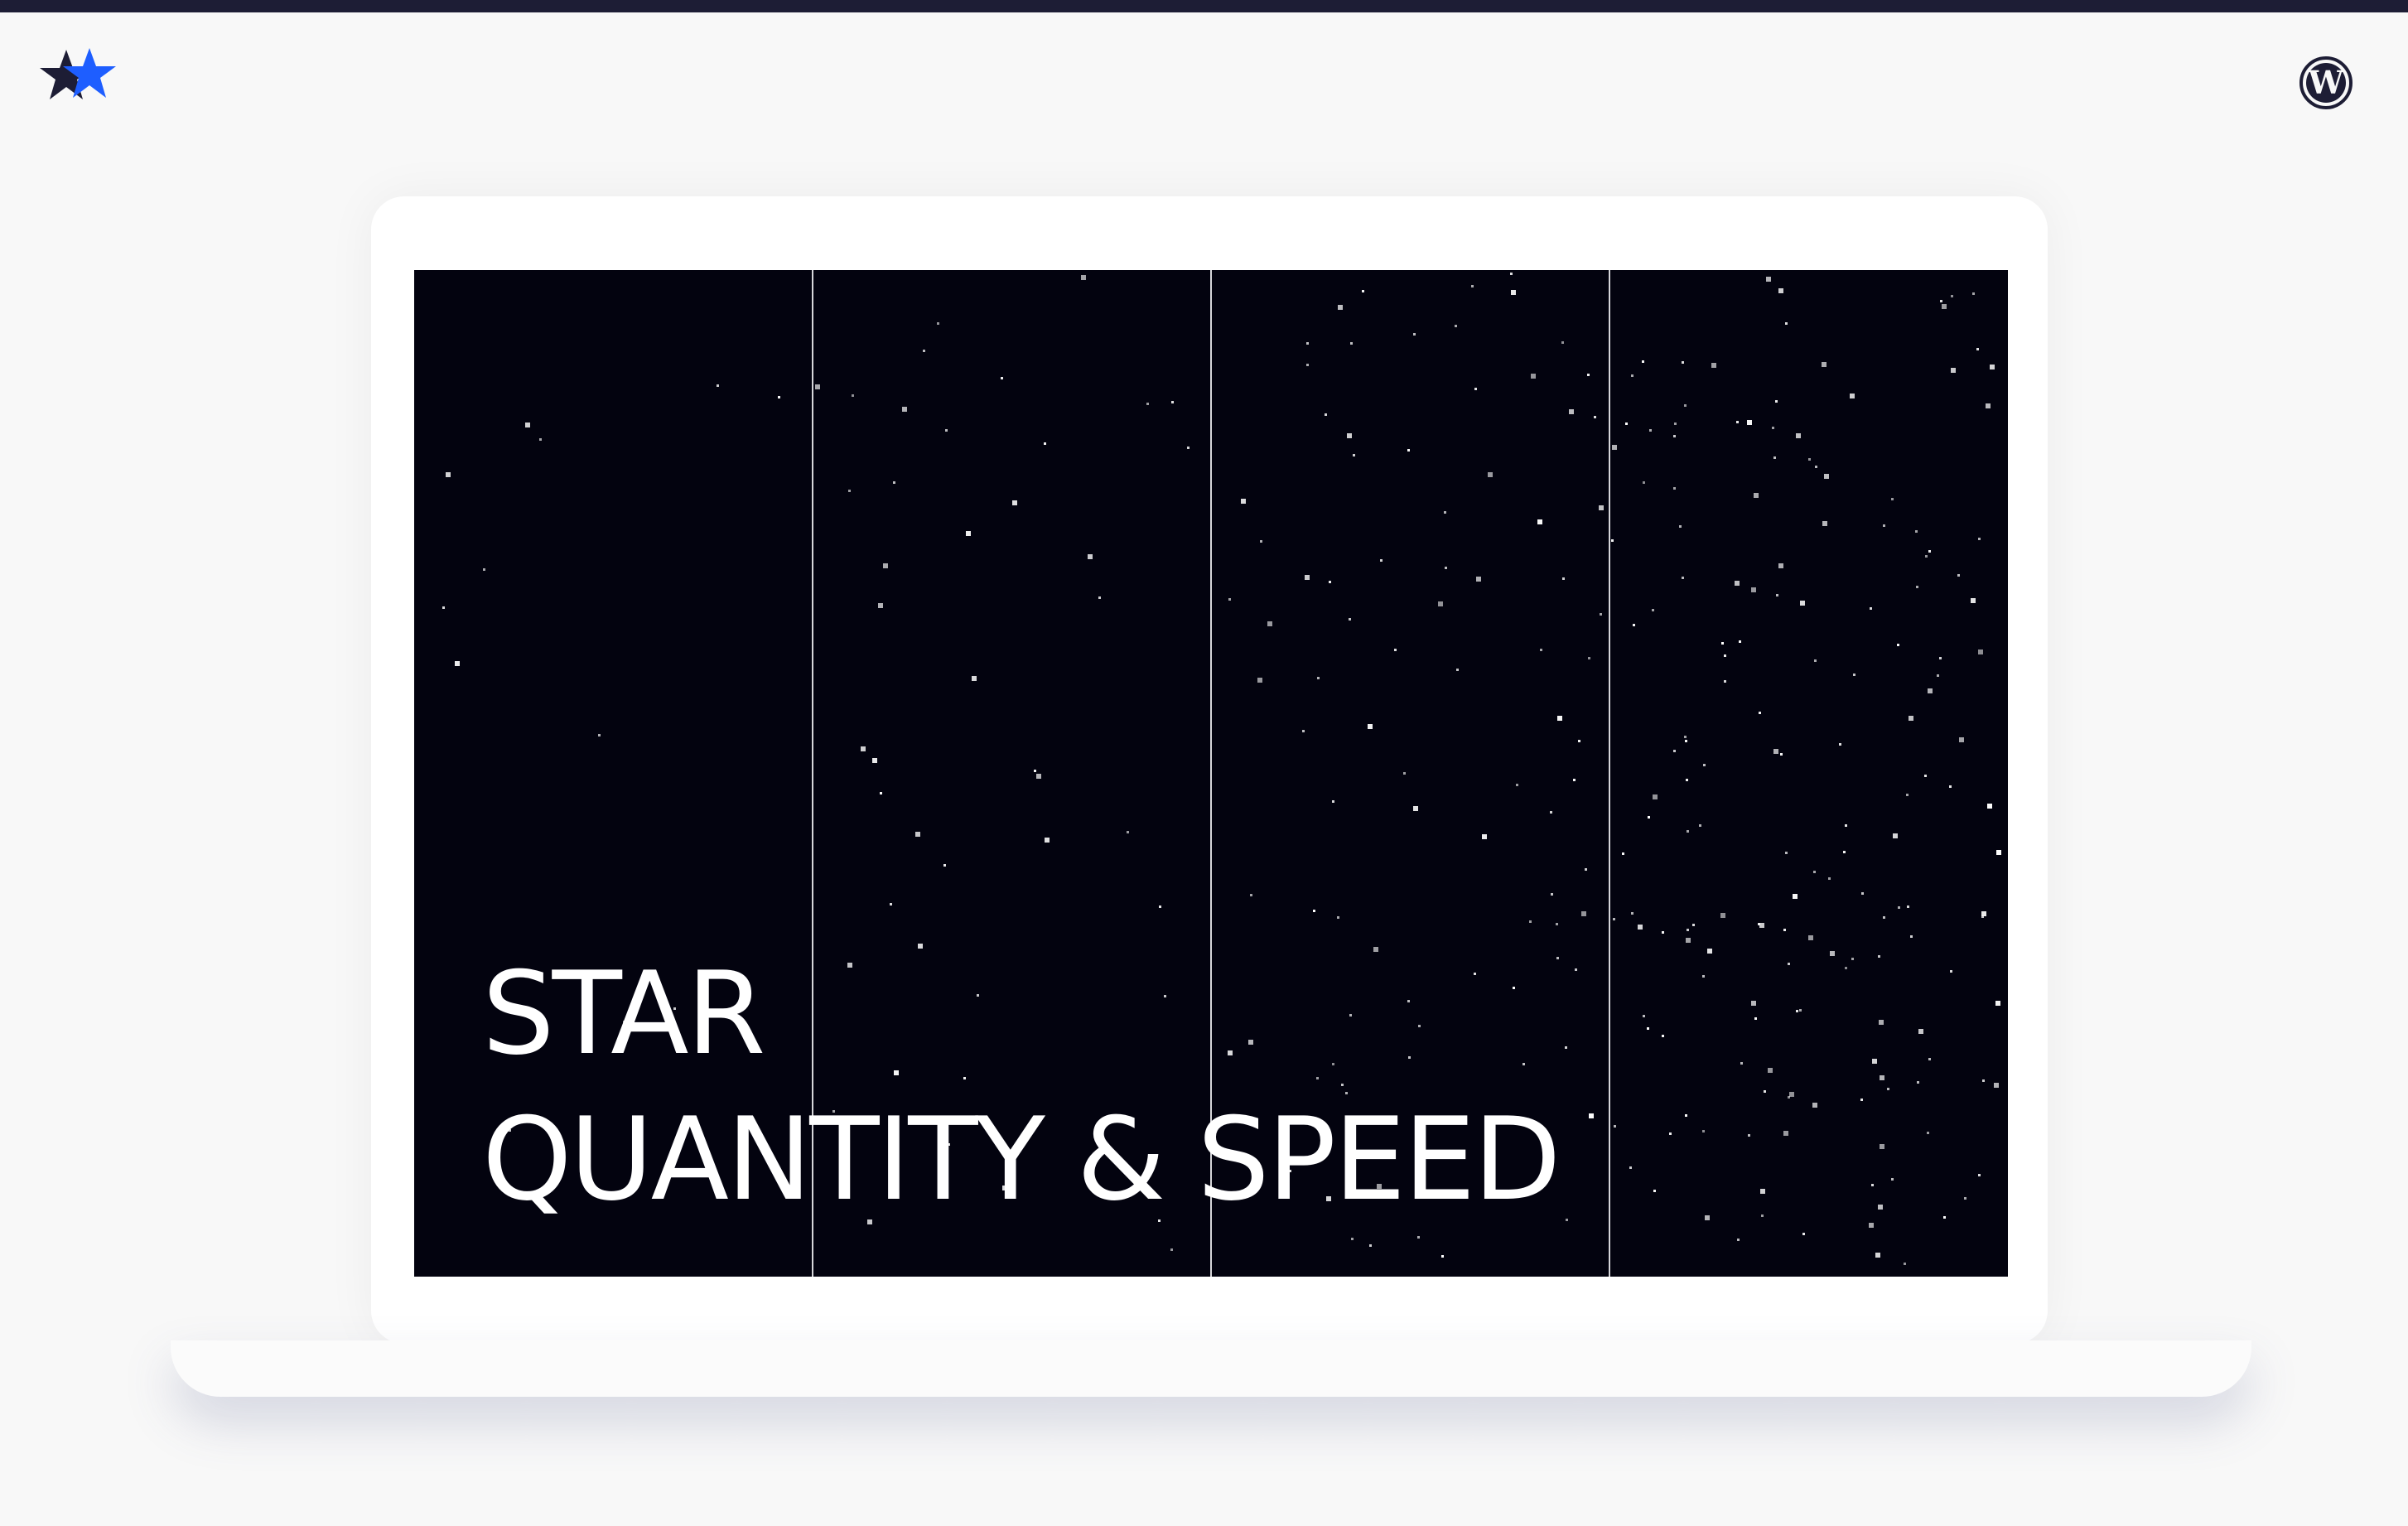 Image resolution: width=2408 pixels, height=1526 pixels. What do you see at coordinates (812, 773) in the screenshot?
I see `panel-divider` at bounding box center [812, 773].